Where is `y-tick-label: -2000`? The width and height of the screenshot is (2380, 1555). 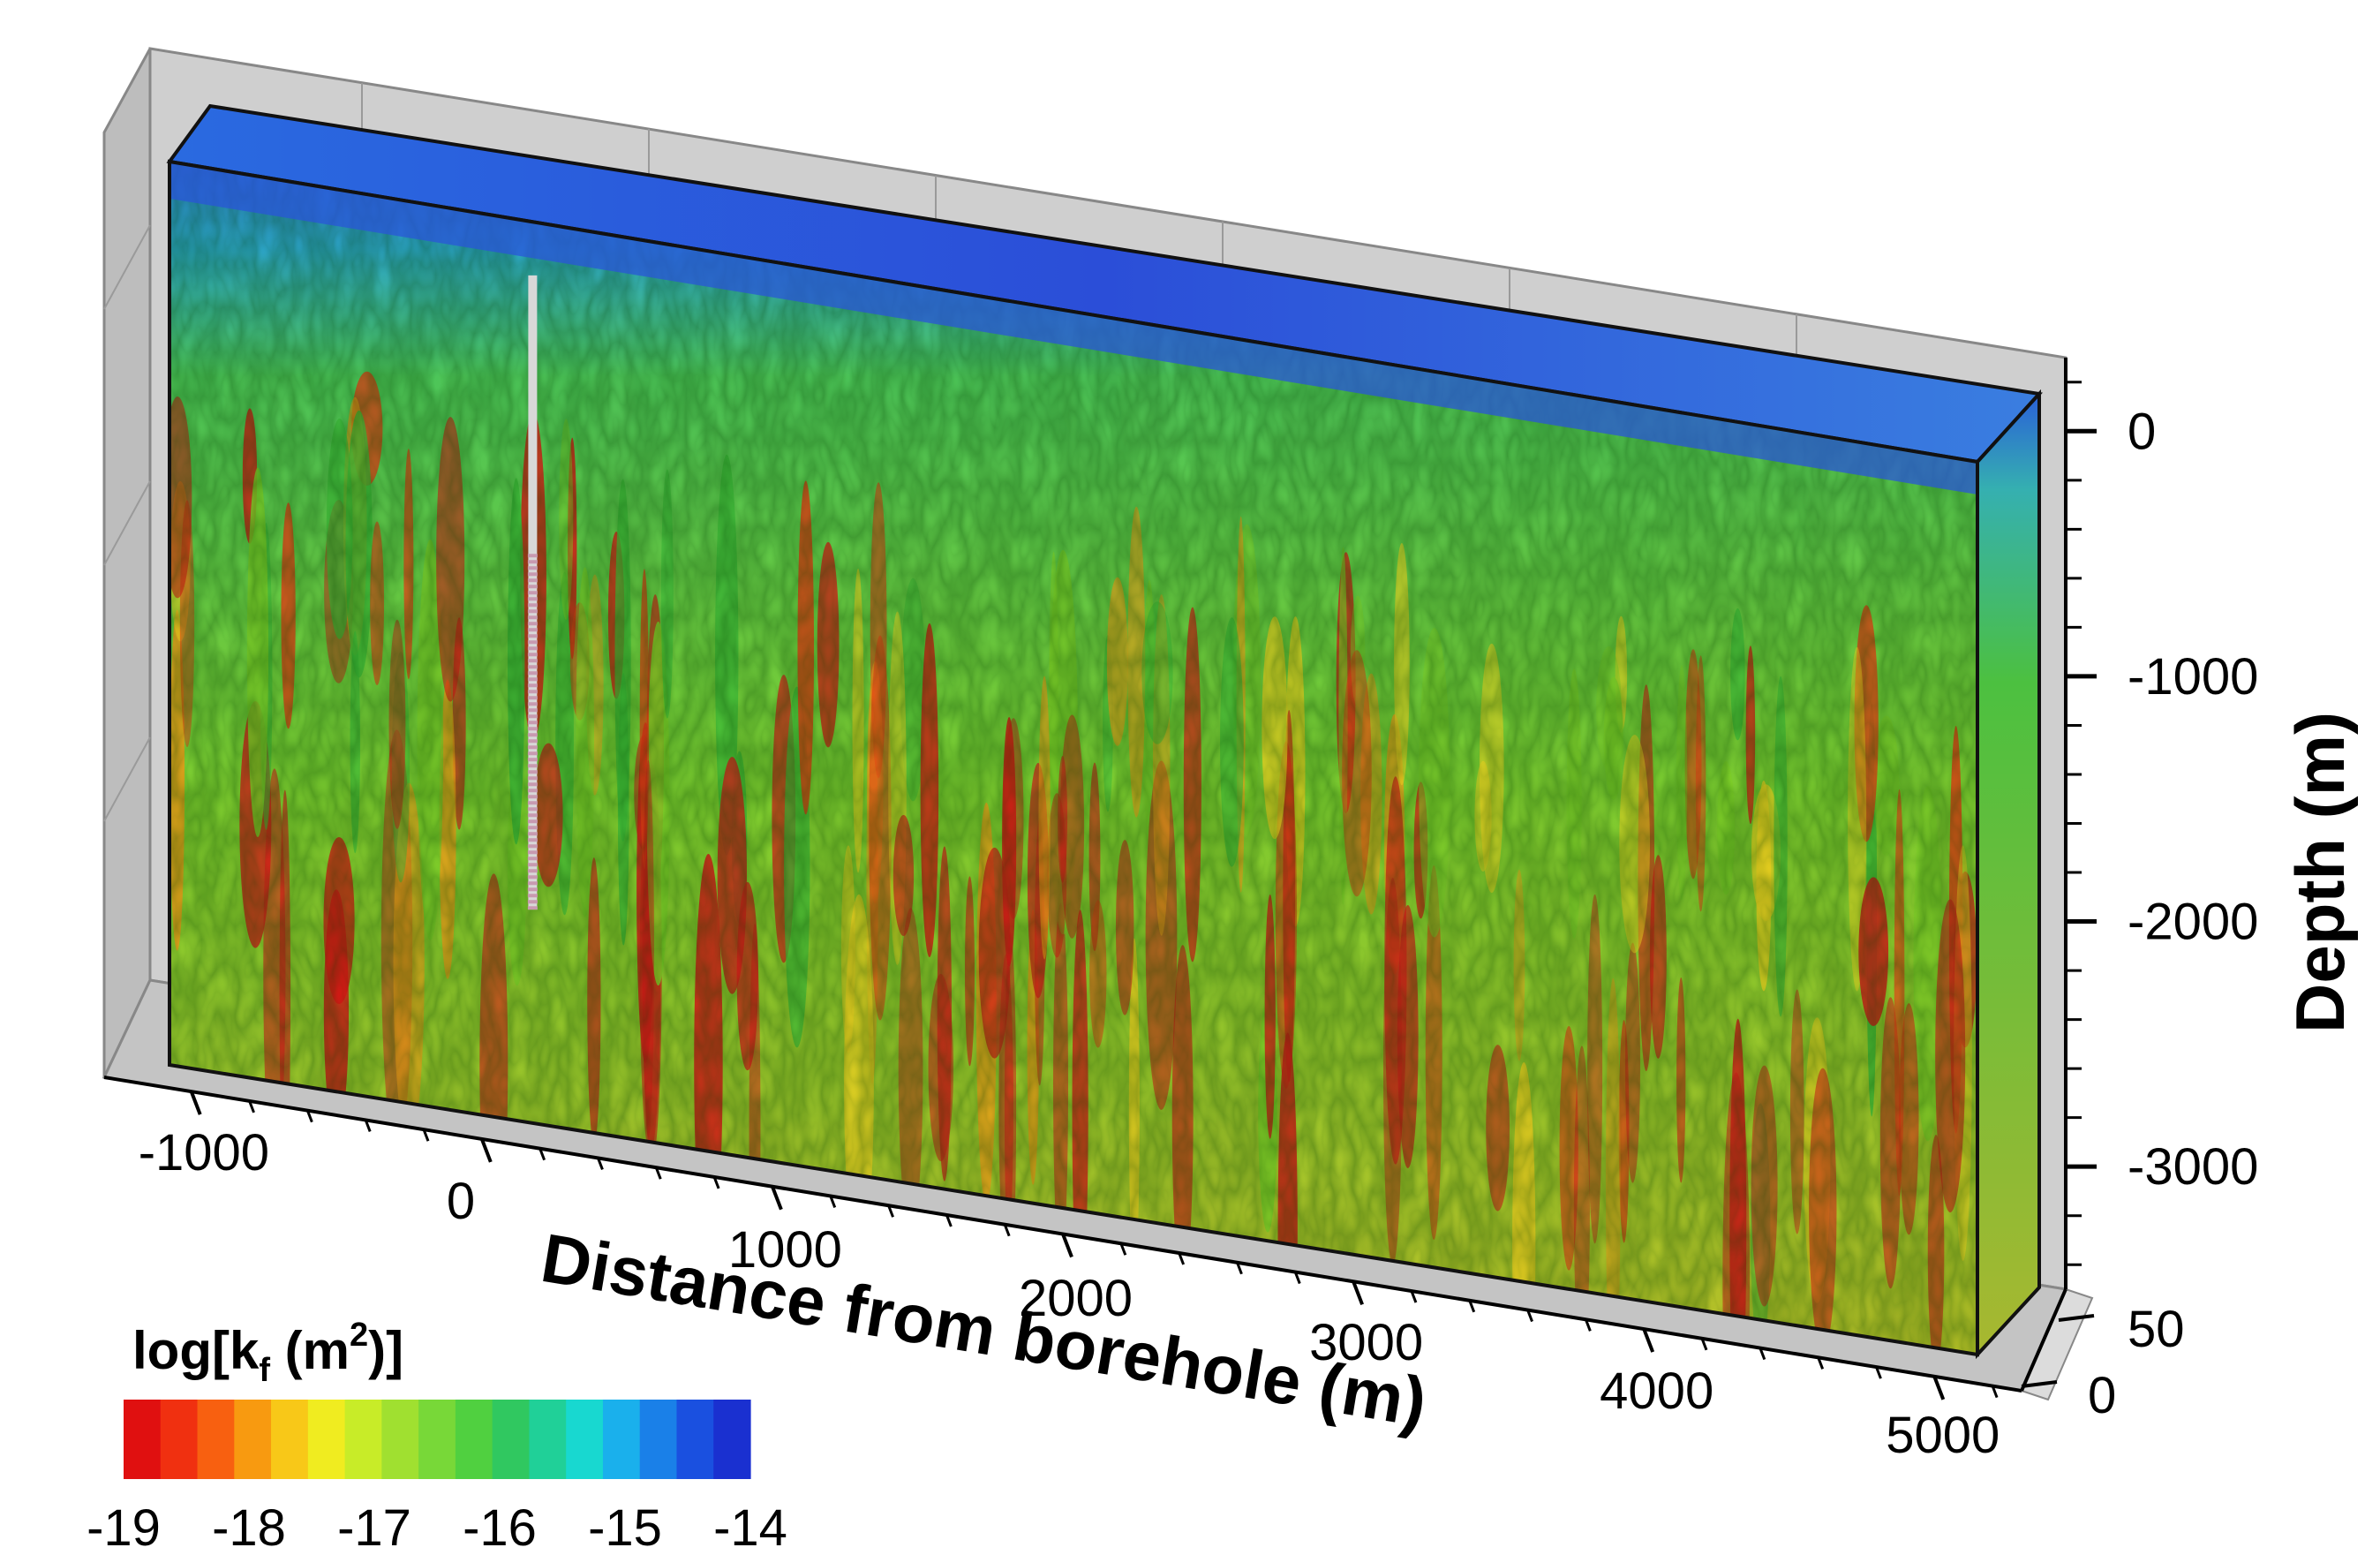 y-tick-label: -2000 is located at coordinates (2193, 922).